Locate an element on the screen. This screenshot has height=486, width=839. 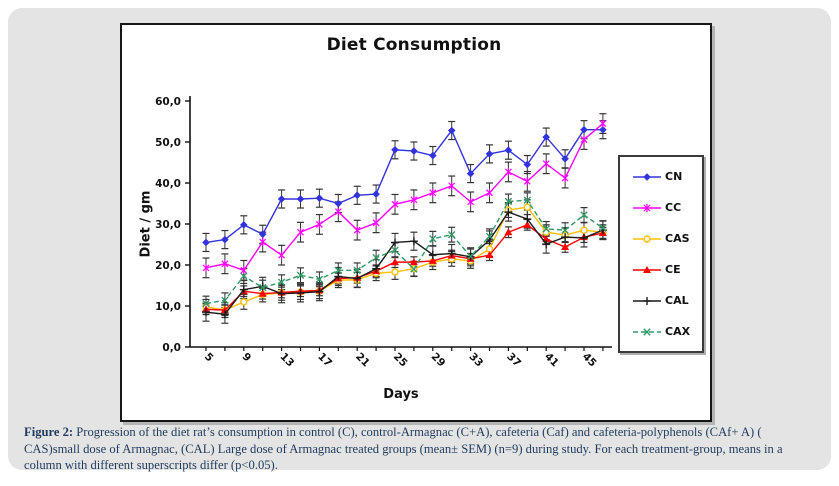
legend-item-CE: CE is located at coordinates (667, 270).